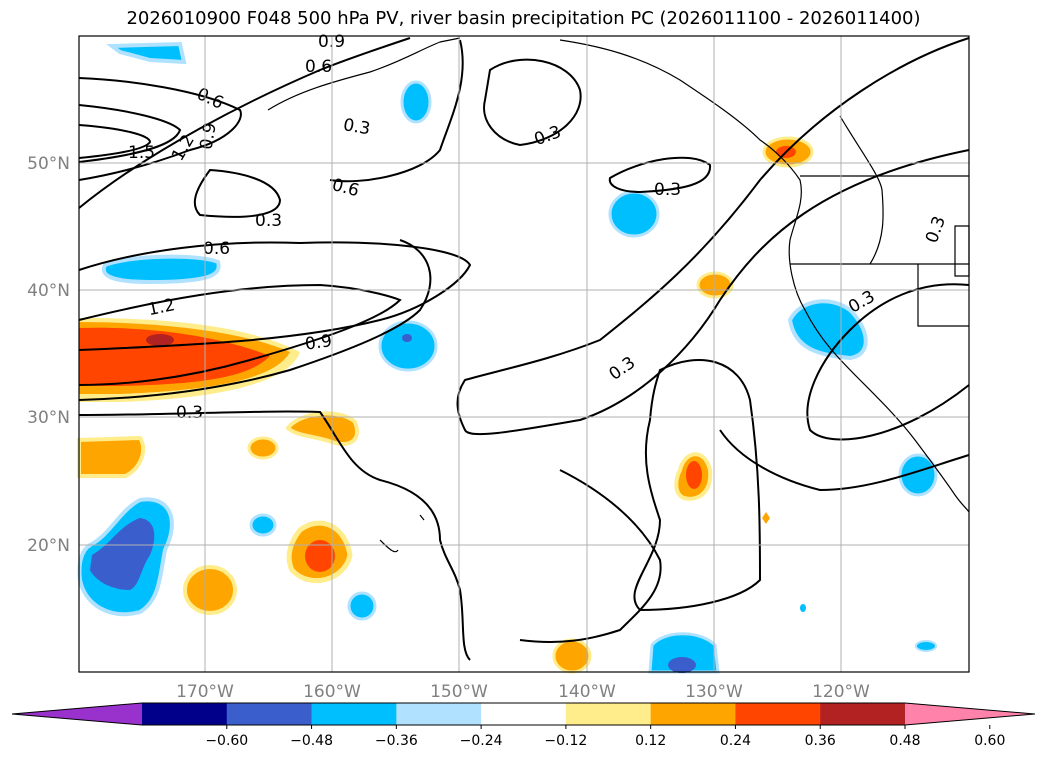 This screenshot has width=1047, height=765. What do you see at coordinates (48, 546) in the screenshot?
I see `lat-label: 20°N` at bounding box center [48, 546].